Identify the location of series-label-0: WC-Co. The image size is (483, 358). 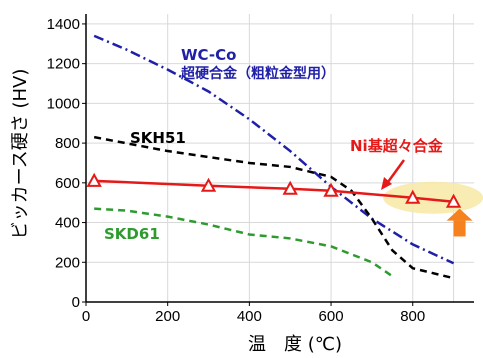
(208, 55).